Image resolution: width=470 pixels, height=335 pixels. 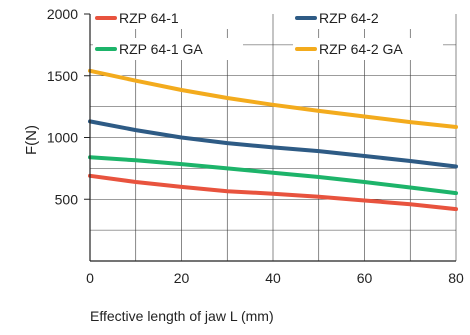 I want to click on x-axis-label: Effective length of jaw L (mm), so click(x=182, y=316).